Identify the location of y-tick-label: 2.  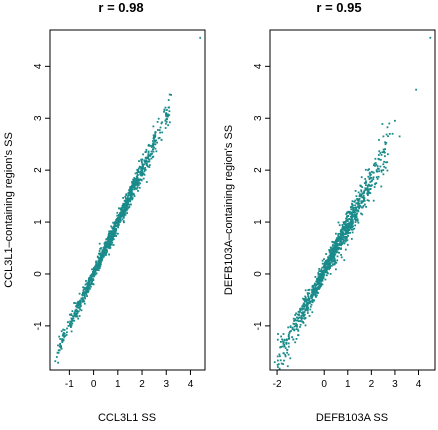
(38, 170).